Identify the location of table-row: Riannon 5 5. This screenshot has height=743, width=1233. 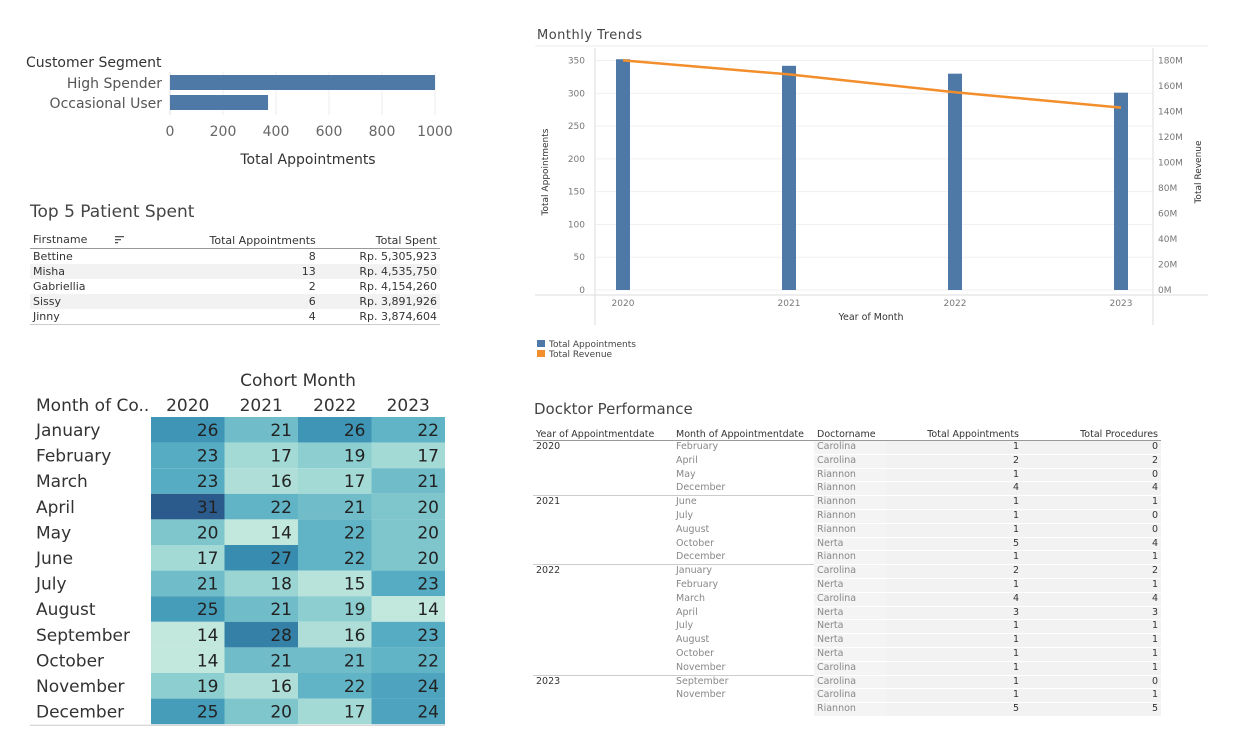
(847, 709).